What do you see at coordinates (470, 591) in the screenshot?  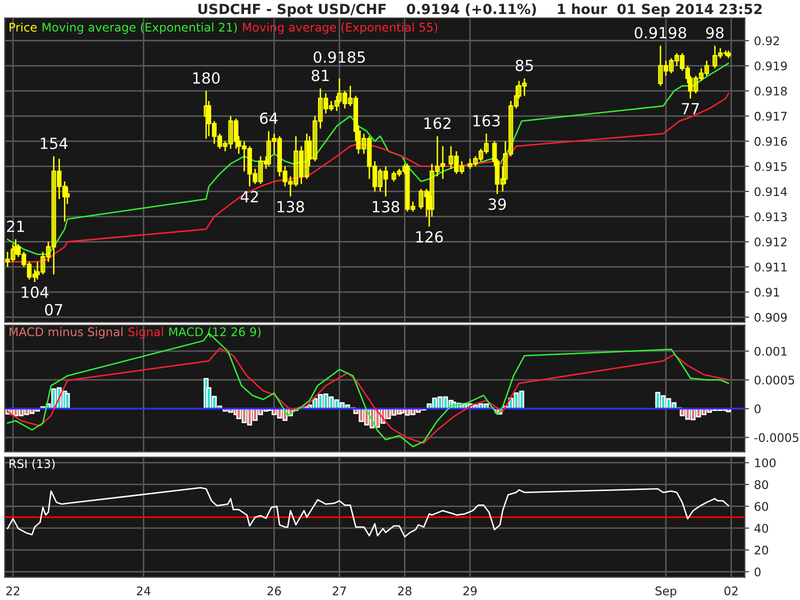 I see `x-tick-label: 29` at bounding box center [470, 591].